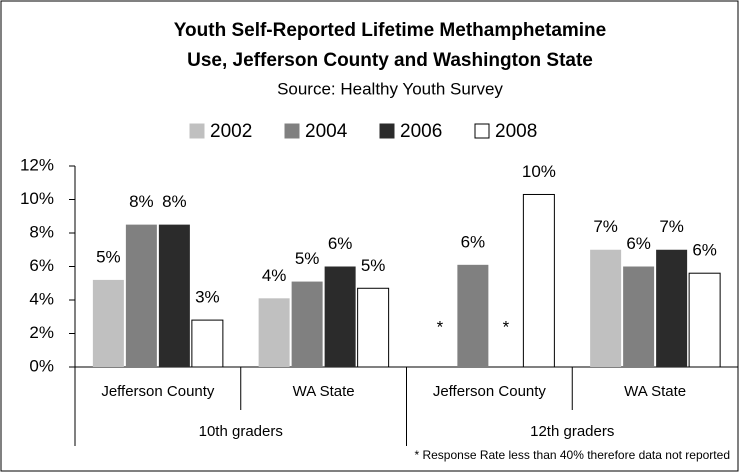 The width and height of the screenshot is (740, 473). What do you see at coordinates (572, 431) in the screenshot?
I see `group-label: 12th graders` at bounding box center [572, 431].